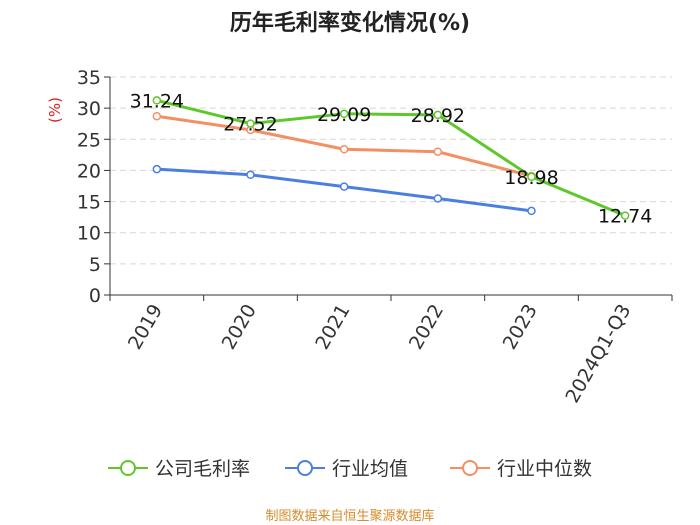 The image size is (700, 525). I want to click on x-tick-label: 2023, so click(520, 327).